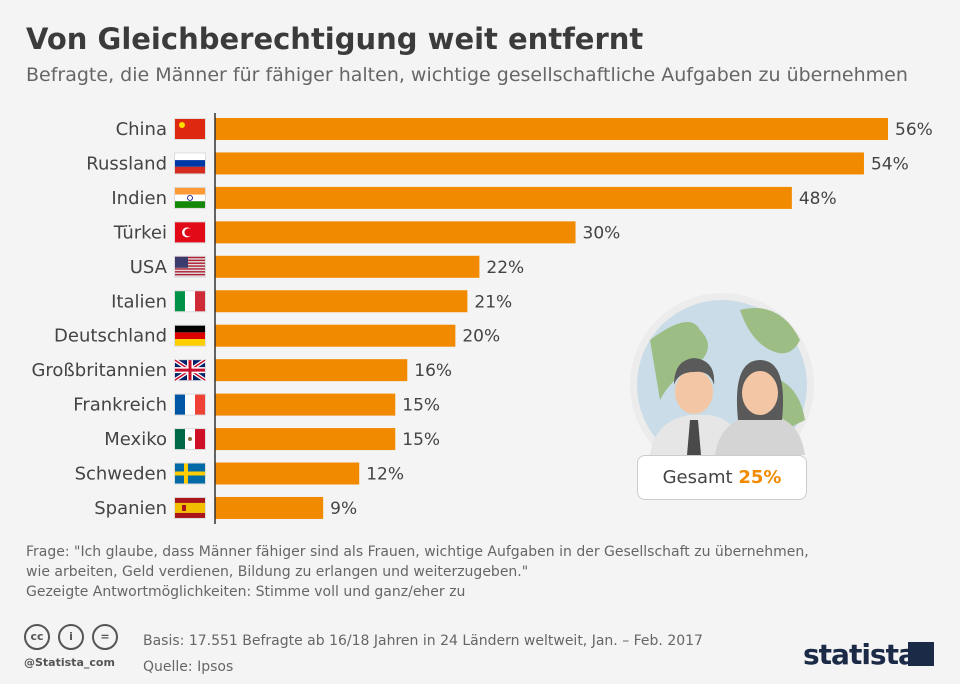  I want to click on source-text: Quelle: Ipsos, so click(188, 667).